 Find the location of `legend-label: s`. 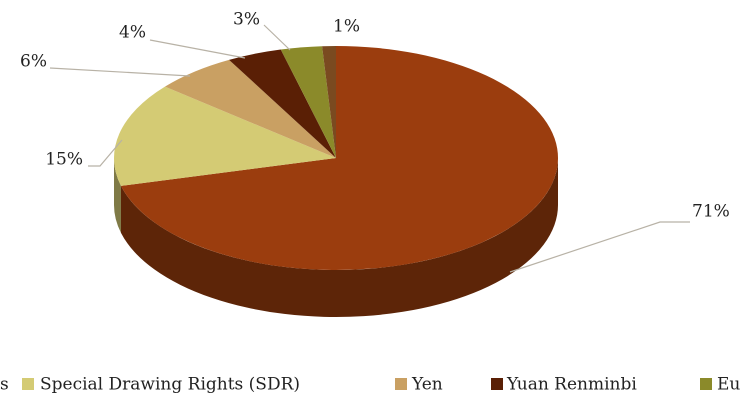

legend-label: s is located at coordinates (4, 385).